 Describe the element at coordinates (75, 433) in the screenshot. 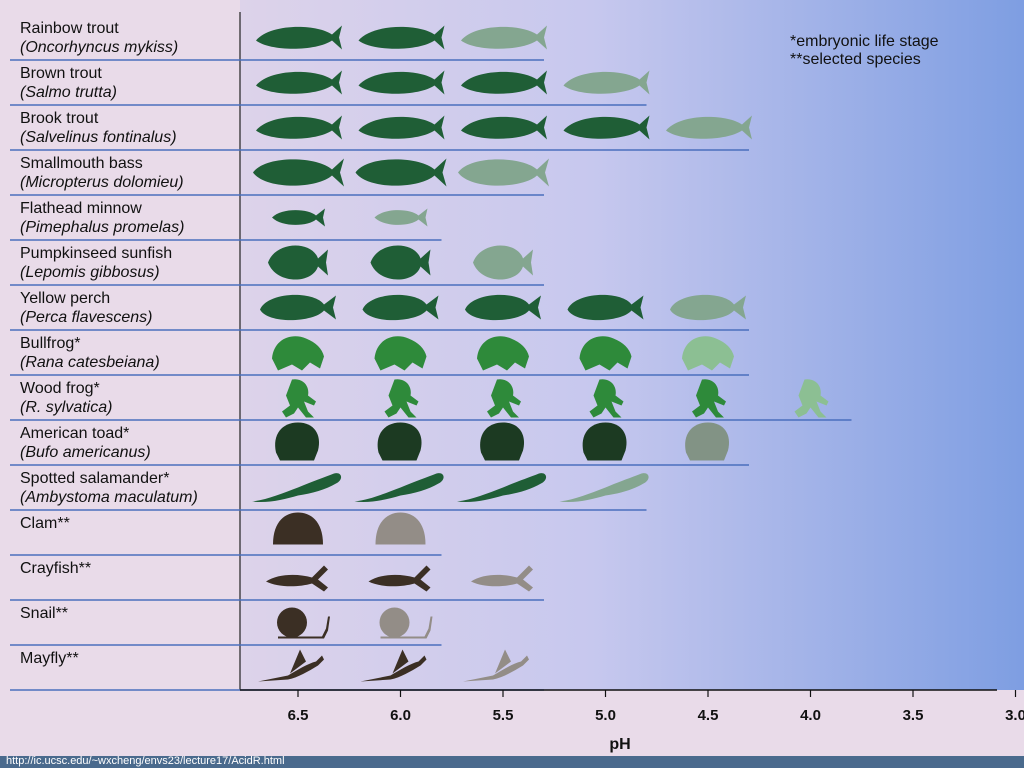

I see `species-common-name: American toad*` at that location.